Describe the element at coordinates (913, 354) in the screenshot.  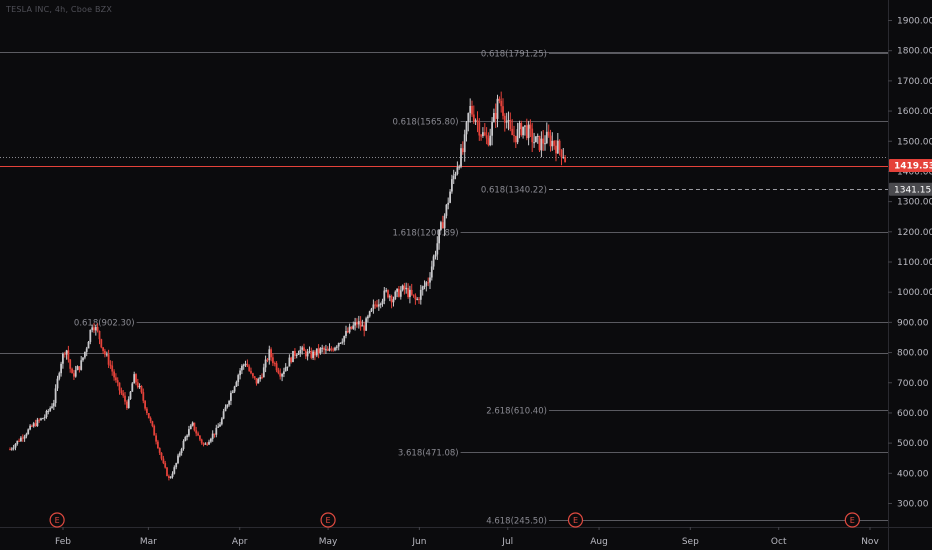
I see `price-tick-label-800: 800.00` at that location.